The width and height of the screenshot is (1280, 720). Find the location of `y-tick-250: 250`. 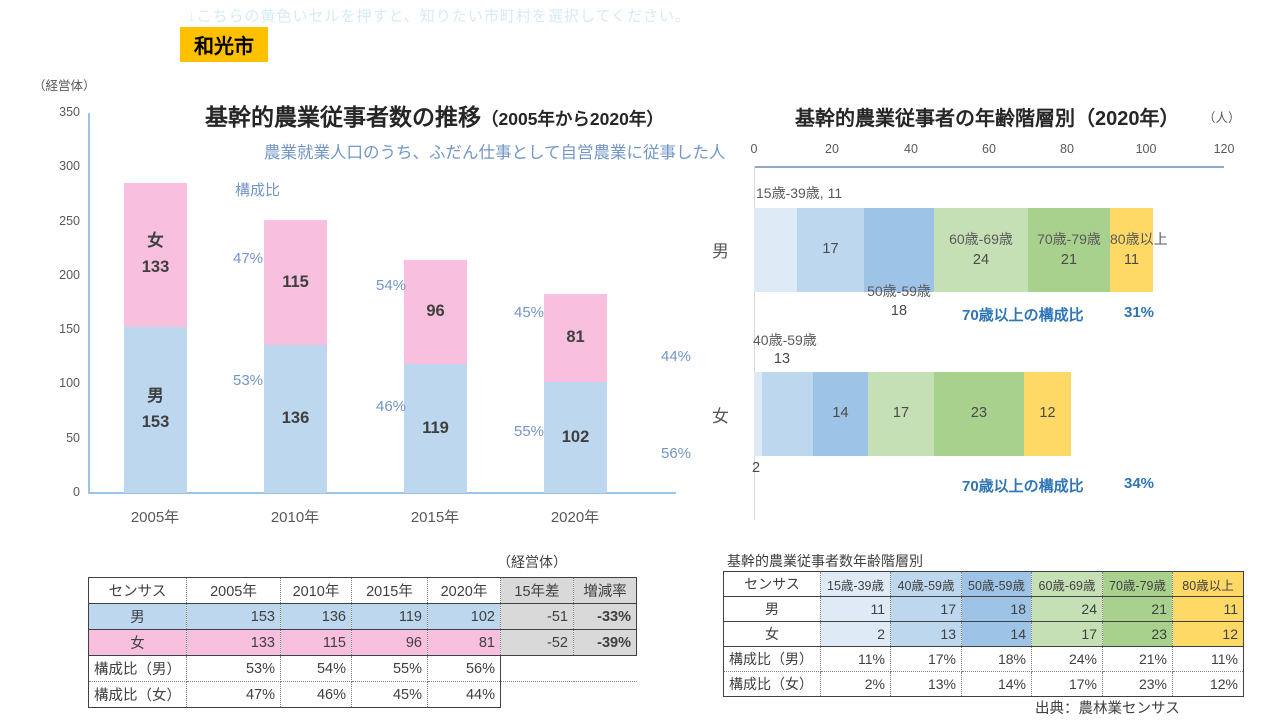

y-tick-250: 250 is located at coordinates (69, 221).